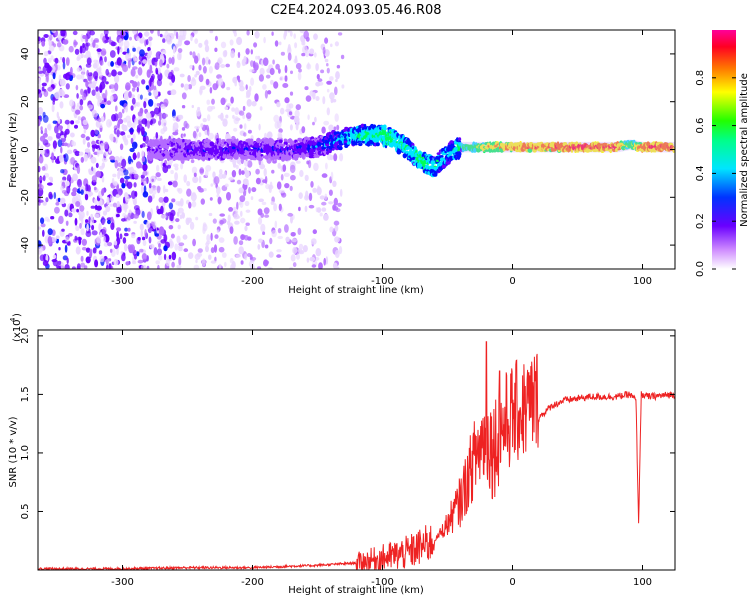 Image resolution: width=750 pixels, height=600 pixels. I want to click on snr-ytick-label: 1.0, so click(25, 453).